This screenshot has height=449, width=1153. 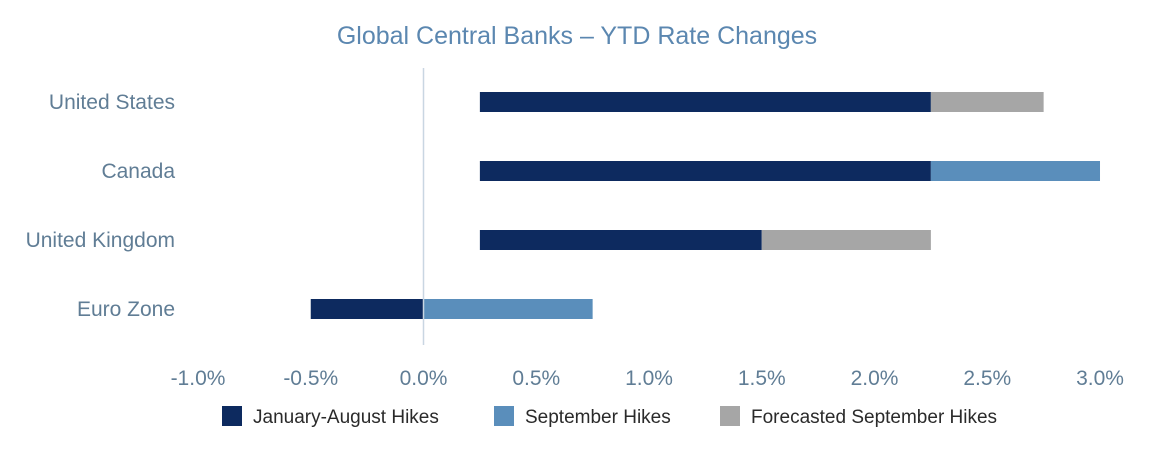 What do you see at coordinates (874, 417) in the screenshot?
I see `legend-label: Forecasted September Hikes` at bounding box center [874, 417].